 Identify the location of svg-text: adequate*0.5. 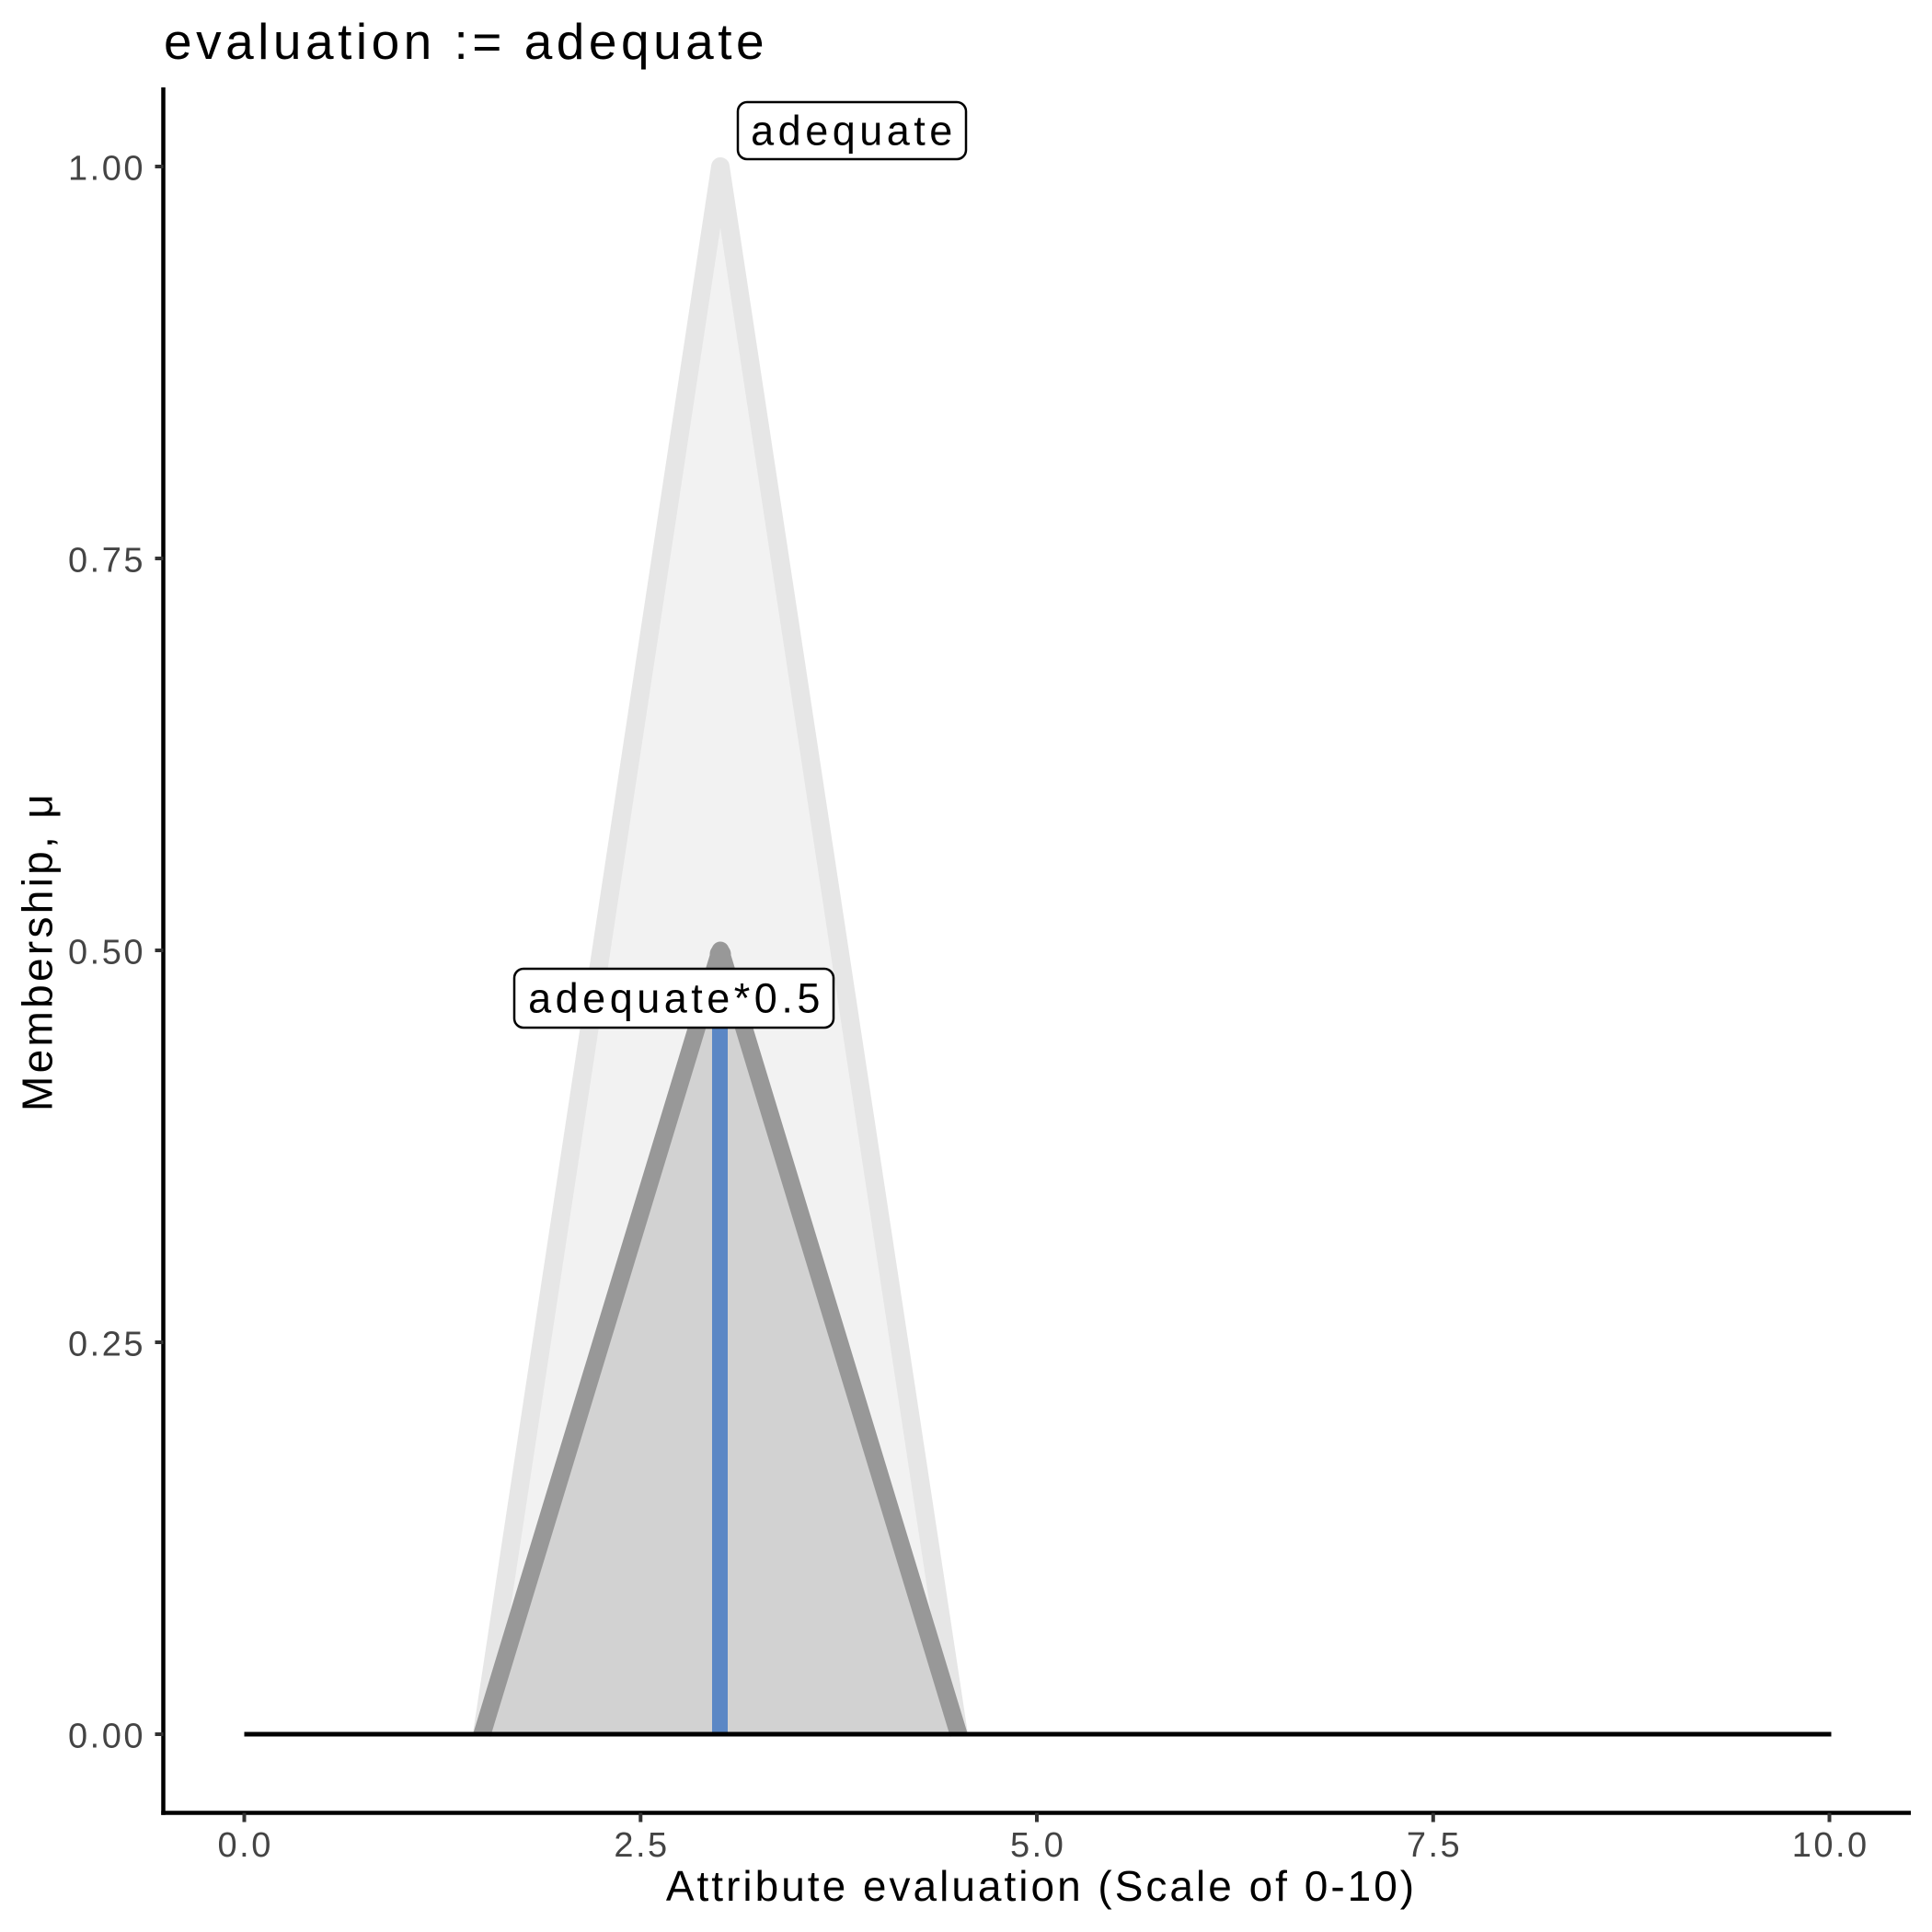
(676, 998).